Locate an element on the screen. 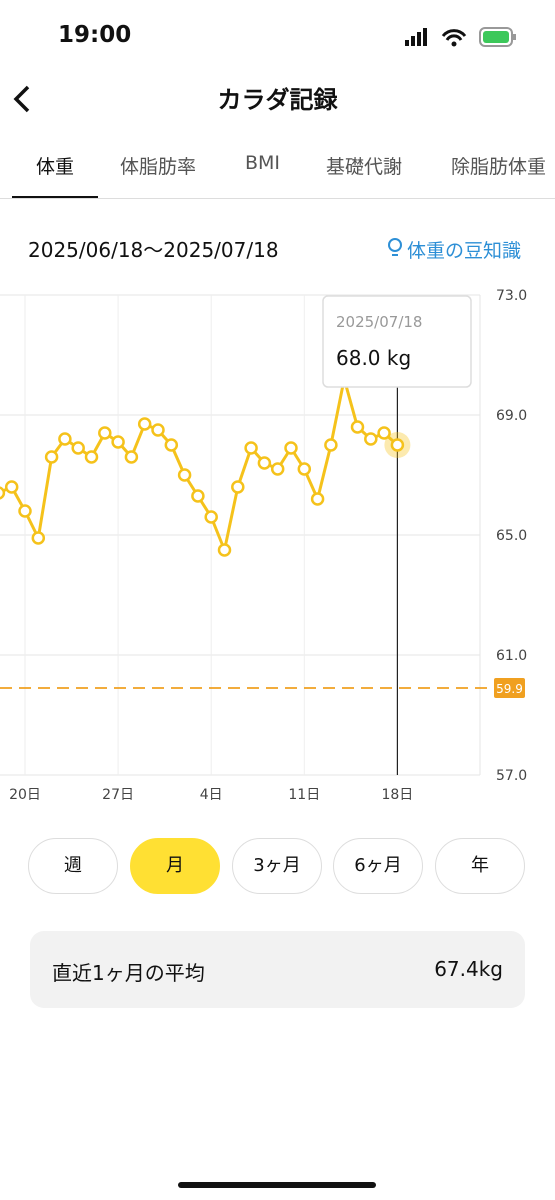 The image size is (555, 1200). date-range: 2025/06/18〜2025/07/18 is located at coordinates (153, 250).